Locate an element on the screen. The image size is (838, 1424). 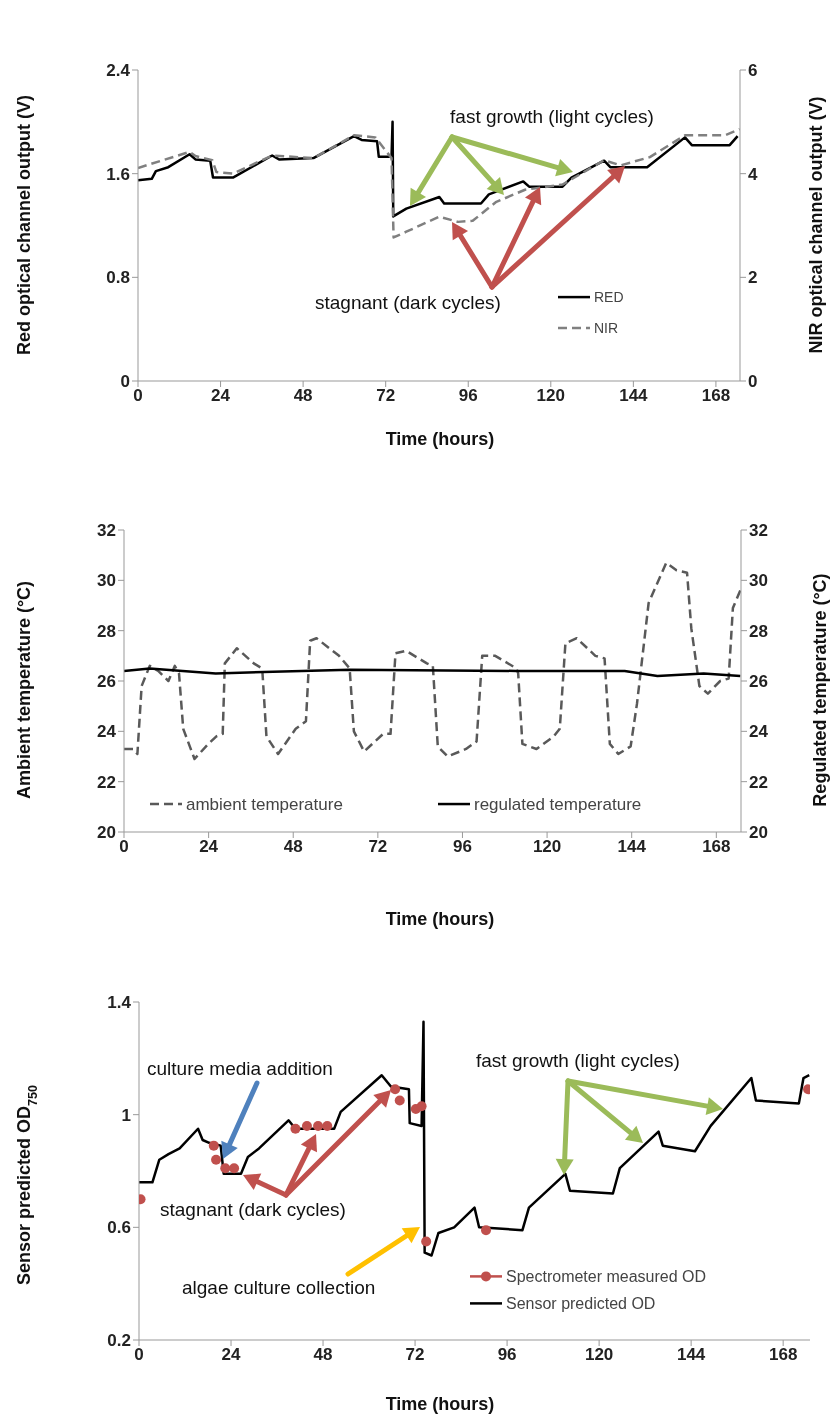
y2-tick-label: 32 is located at coordinates (758, 531).